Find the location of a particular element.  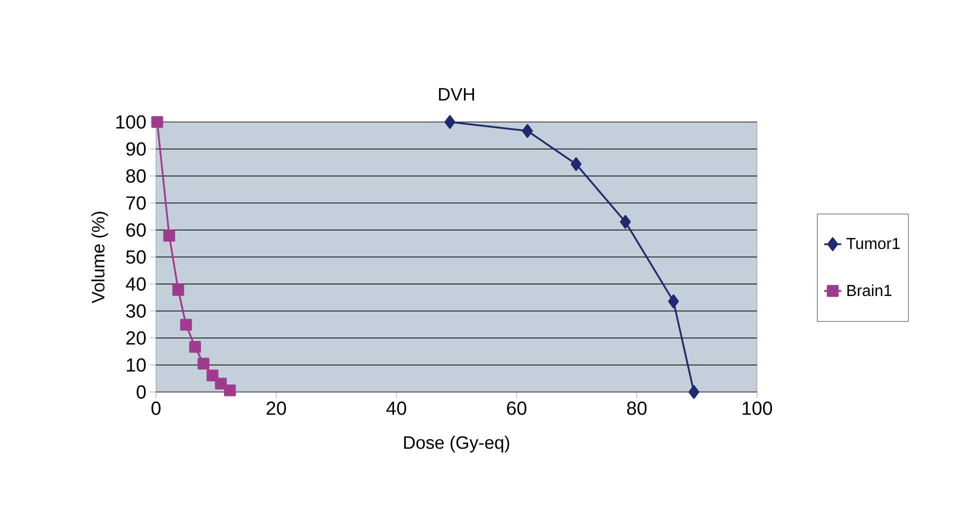

y-axis-title: Volume (%) is located at coordinates (99, 258).